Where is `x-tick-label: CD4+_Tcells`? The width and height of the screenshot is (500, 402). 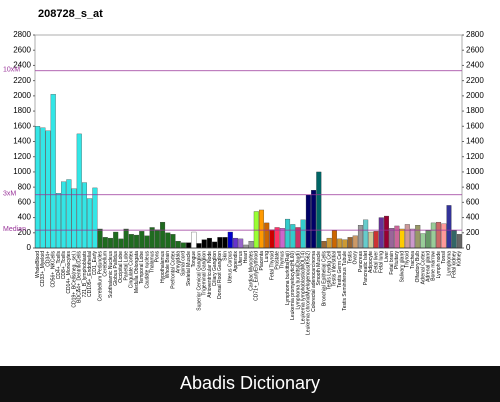 x-tick-label: CD4+_Tcells is located at coordinates (59, 265).